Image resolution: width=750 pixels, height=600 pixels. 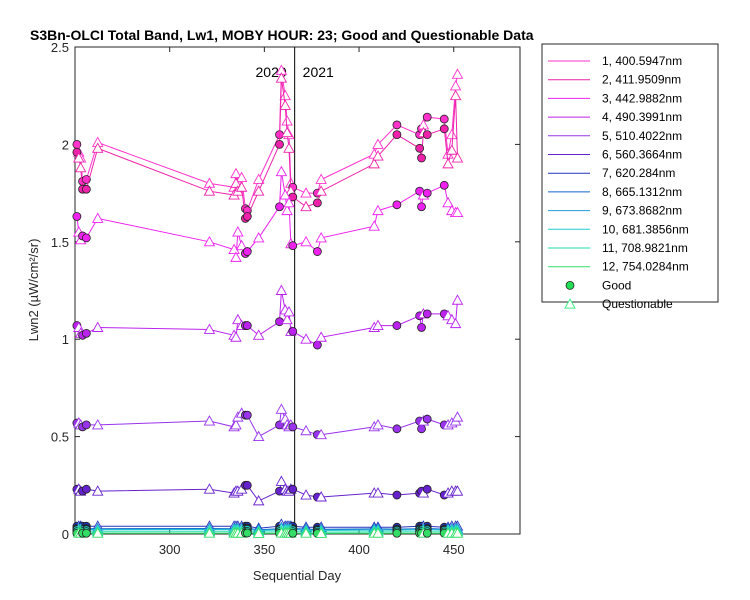 What do you see at coordinates (65, 339) in the screenshot?
I see `y-tick-label: 1` at bounding box center [65, 339].